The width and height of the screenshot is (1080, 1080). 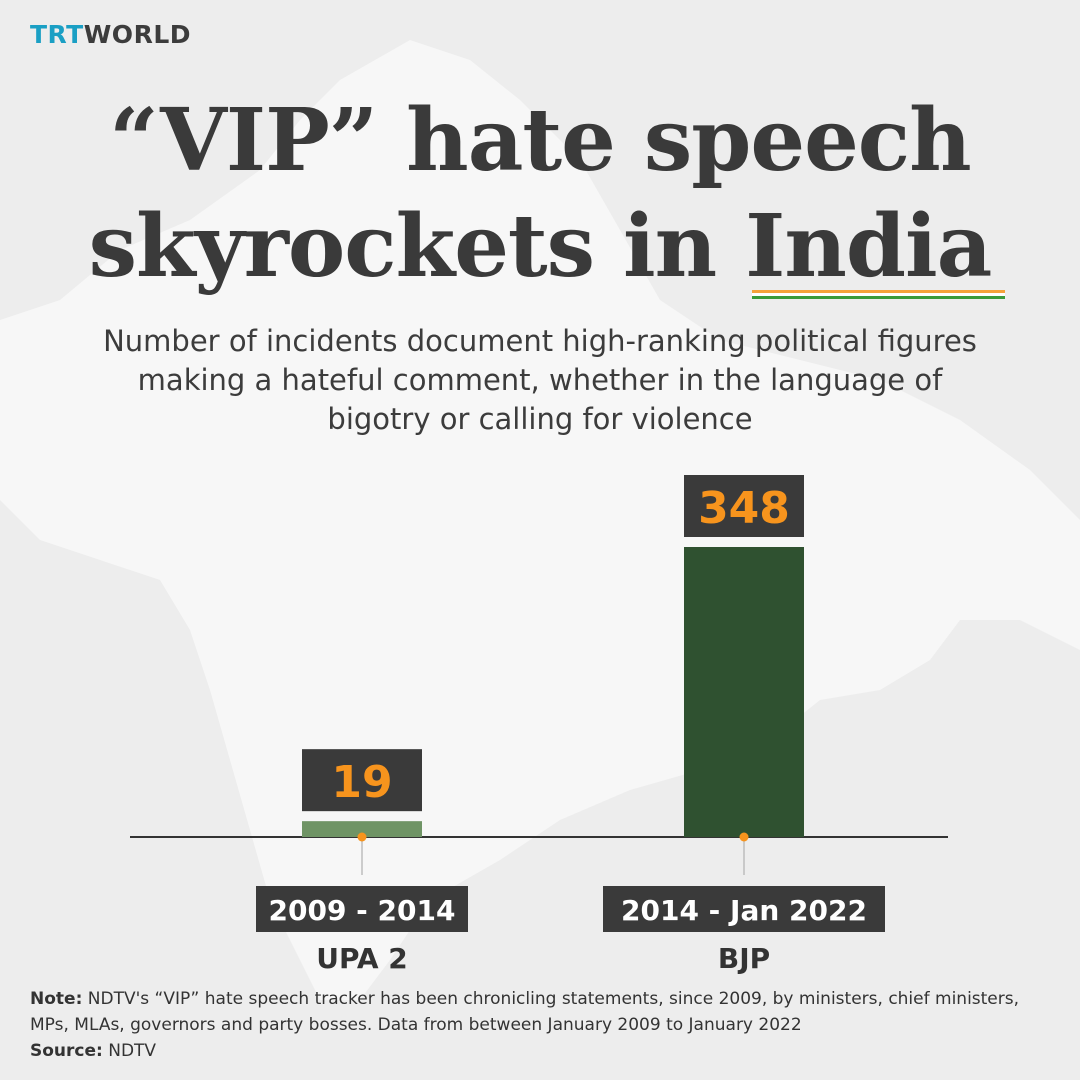 I want to click on note-label: Note:, so click(x=56, y=999).